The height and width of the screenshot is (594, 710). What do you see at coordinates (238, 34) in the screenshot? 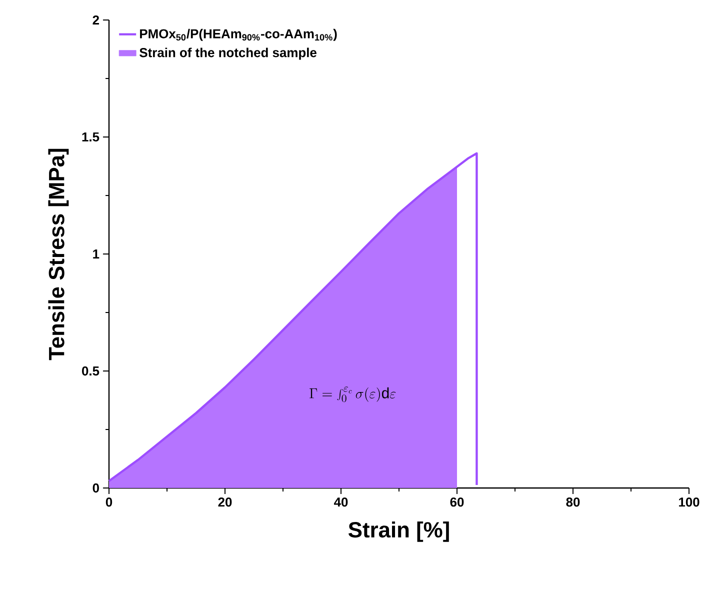
I see `legend-label: PMOx$_{50}$/P(HEAm$_{90%}$-co-AAm$_{10%}$)` at bounding box center [238, 34].